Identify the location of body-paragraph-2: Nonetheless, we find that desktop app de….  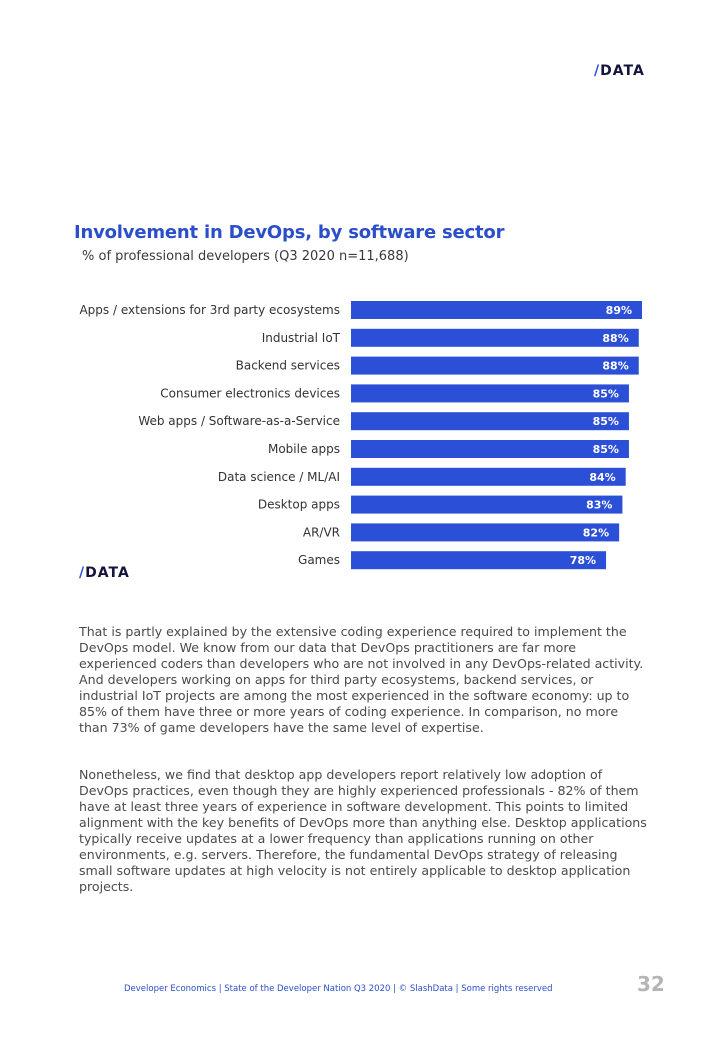
(363, 830).